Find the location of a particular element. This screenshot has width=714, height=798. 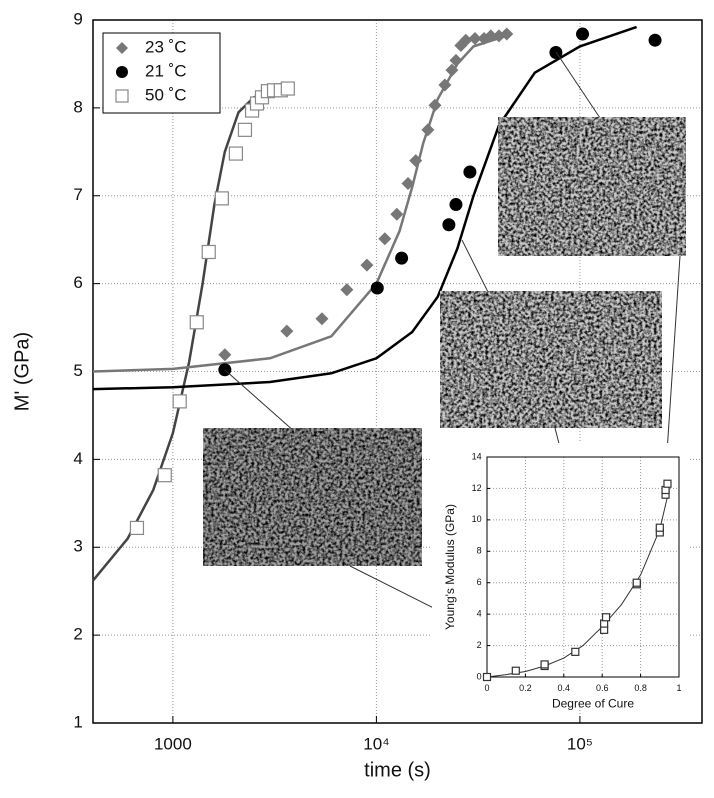

legend-label: 23 ˚C is located at coordinates (166, 46).